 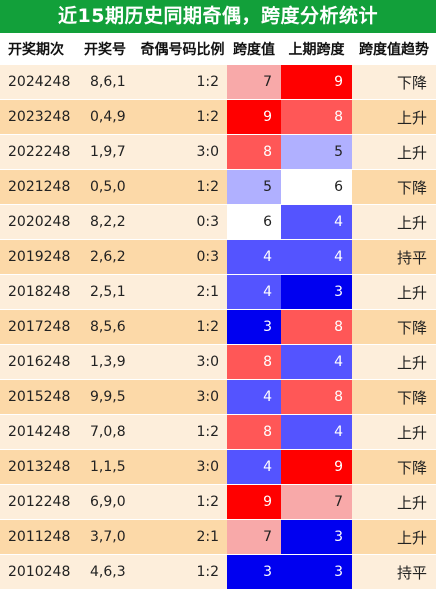 I want to click on draw-numbers-cell: 9,9,5, so click(x=105, y=397).